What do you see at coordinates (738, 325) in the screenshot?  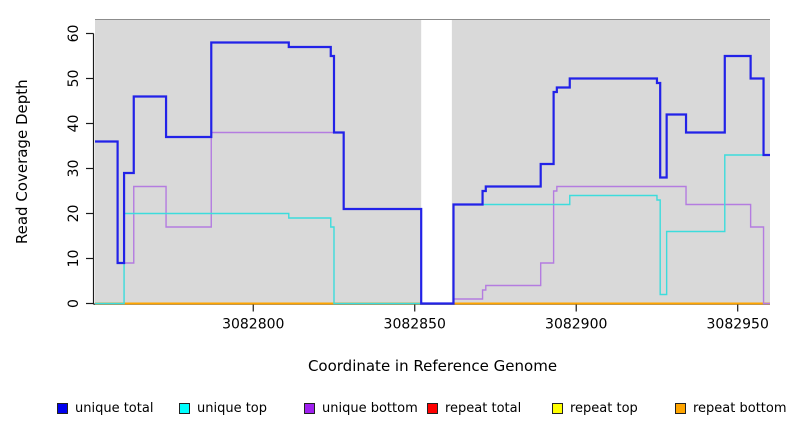 I see `x-tick-label: 3082950` at bounding box center [738, 325].